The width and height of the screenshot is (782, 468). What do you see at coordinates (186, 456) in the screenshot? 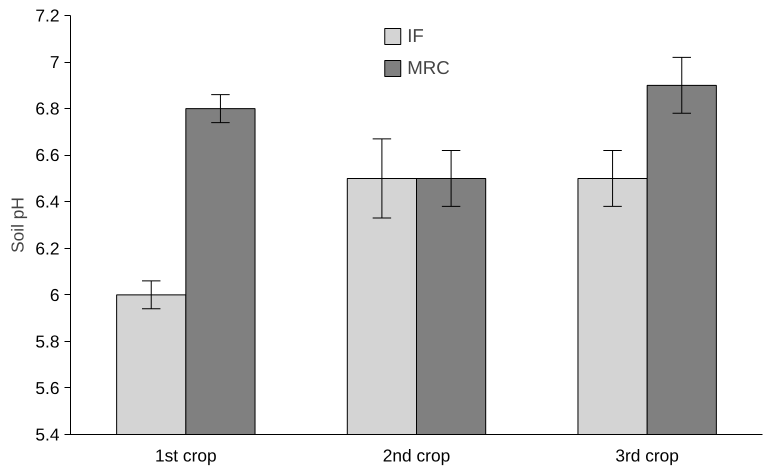
I see `x-tick-label: 1st crop` at bounding box center [186, 456].